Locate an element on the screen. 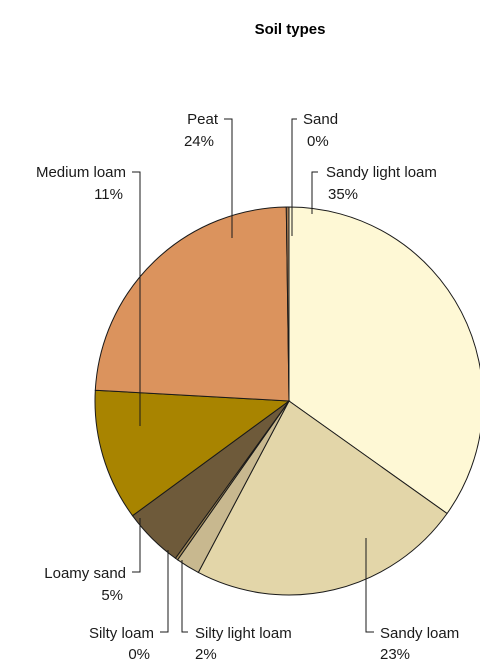 The image size is (480, 660). slice-peat is located at coordinates (192, 304).